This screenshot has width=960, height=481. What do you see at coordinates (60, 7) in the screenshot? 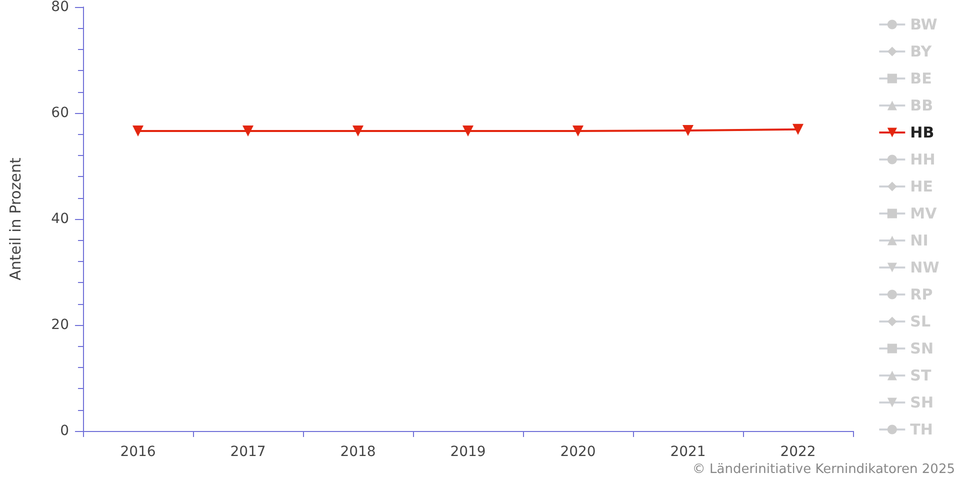
I see `y-tick-label: 80` at bounding box center [60, 7].